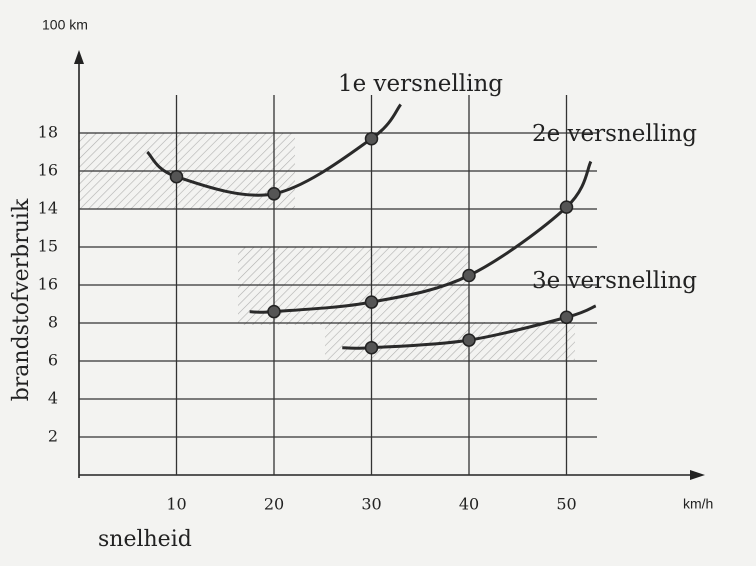  Describe the element at coordinates (65, 25) in the screenshot. I see `y-unit: 100 km` at that location.